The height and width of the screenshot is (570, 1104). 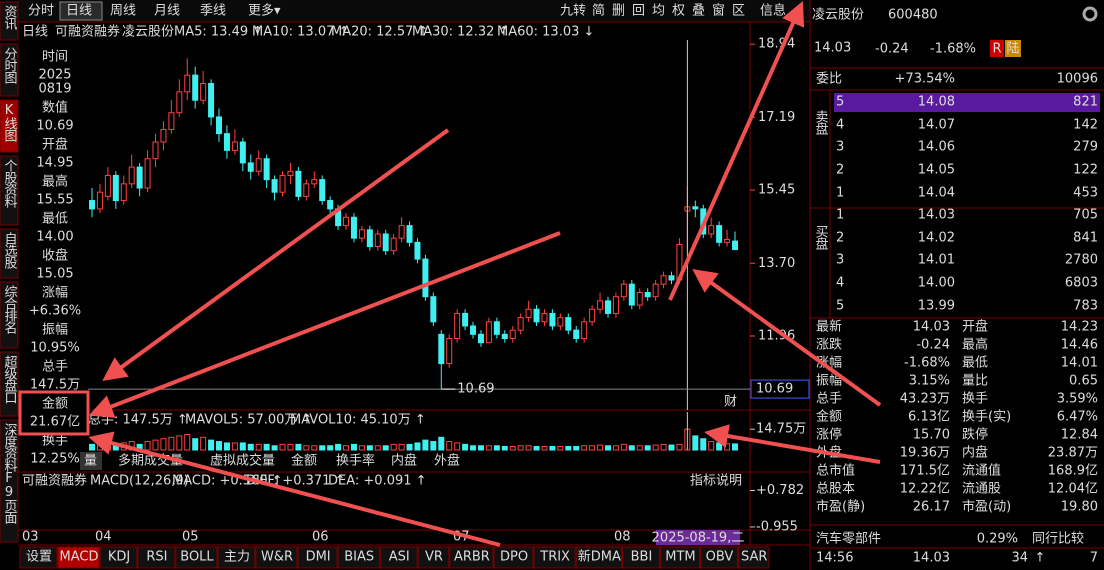 What do you see at coordinates (1083, 381) in the screenshot?
I see `stat-value: 0.65` at bounding box center [1083, 381].